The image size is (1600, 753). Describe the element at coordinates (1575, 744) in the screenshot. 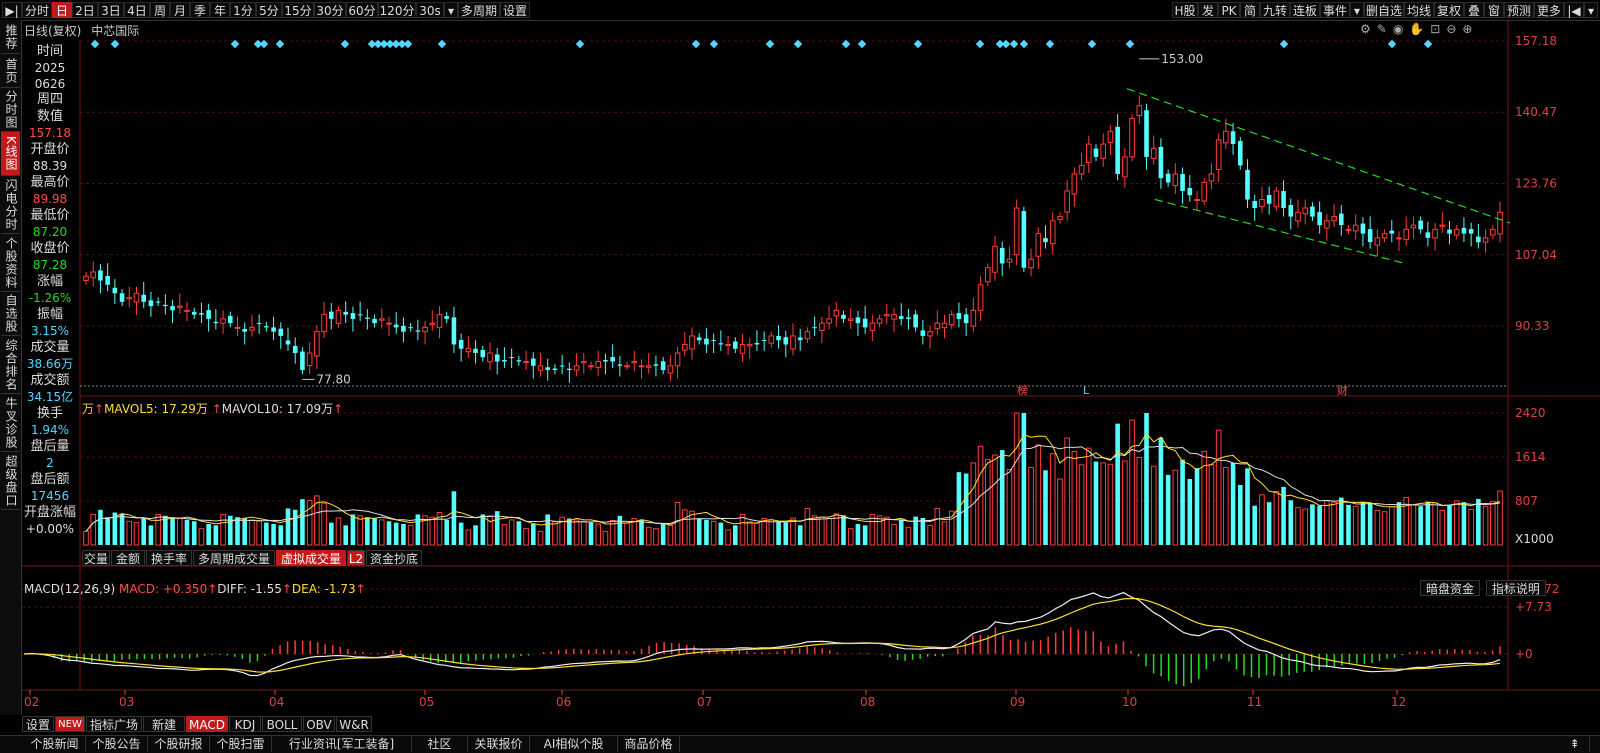

I see `scroll-top-icon: ⇞` at that location.